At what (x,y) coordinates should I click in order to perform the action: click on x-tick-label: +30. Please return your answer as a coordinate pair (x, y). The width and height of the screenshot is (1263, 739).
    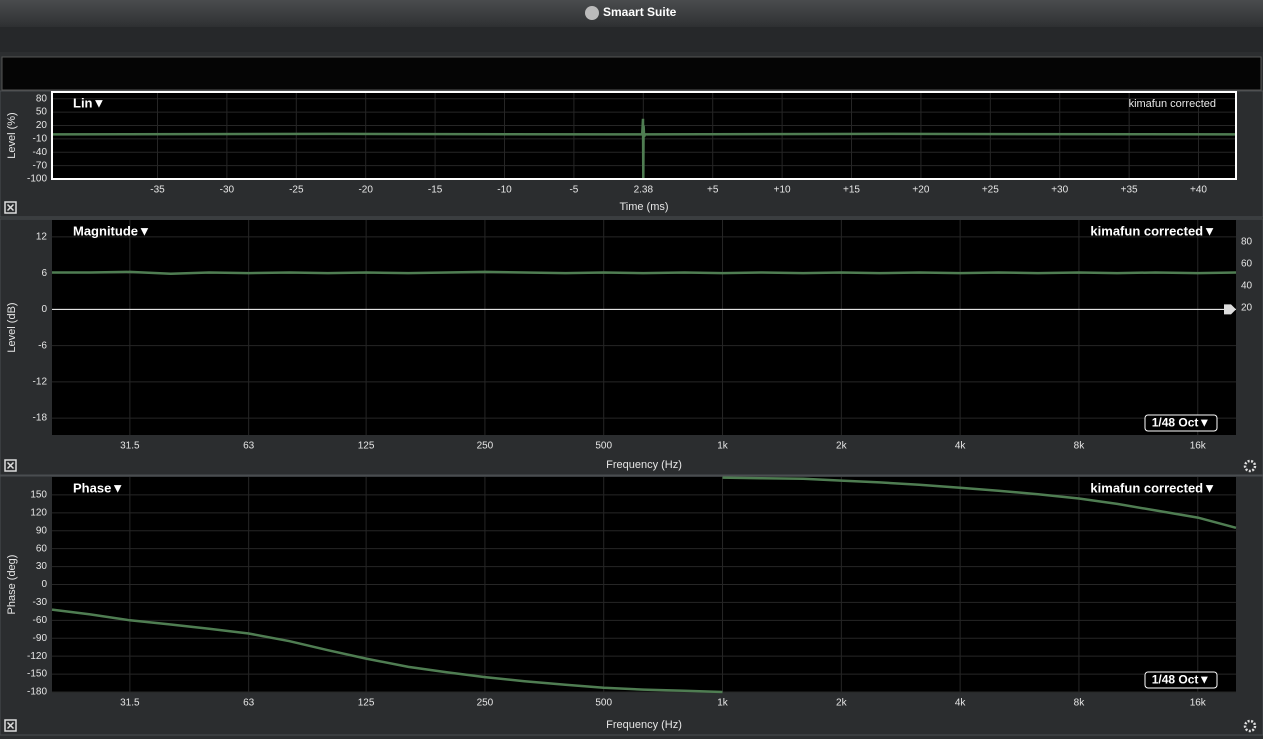
    Looking at the image, I should click on (1059, 190).